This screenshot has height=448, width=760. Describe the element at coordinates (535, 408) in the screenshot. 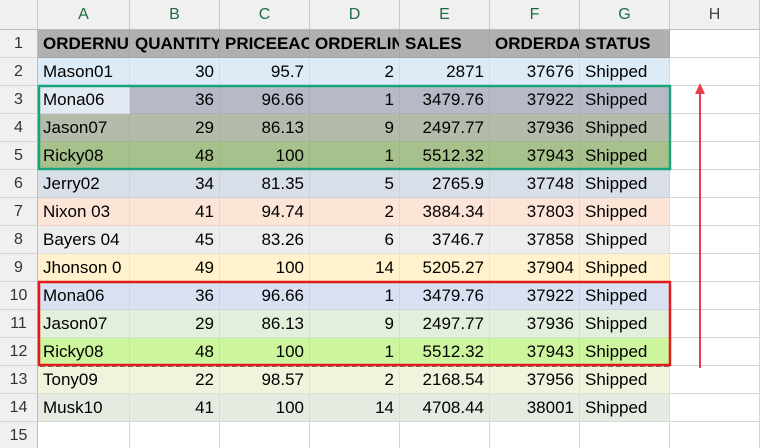

I see `cell: 38001` at that location.